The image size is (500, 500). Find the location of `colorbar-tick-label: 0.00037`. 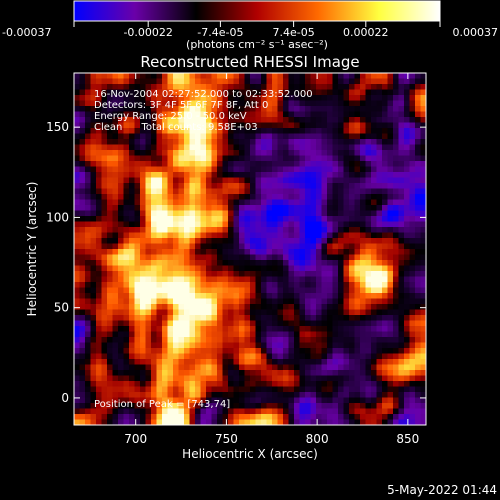

colorbar-tick-label: 0.00037 is located at coordinates (476, 32).